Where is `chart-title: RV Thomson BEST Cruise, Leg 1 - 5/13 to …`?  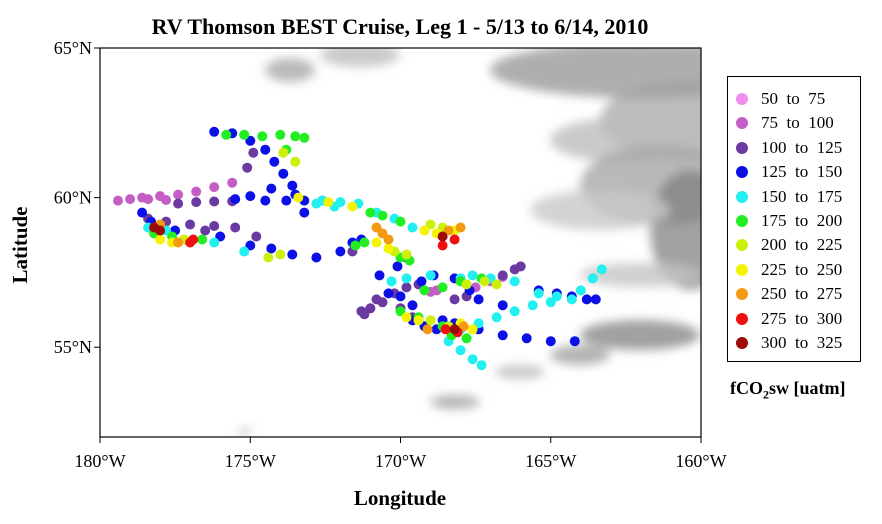 chart-title: RV Thomson BEST Cruise, Leg 1 - 5/13 to … is located at coordinates (400, 26).